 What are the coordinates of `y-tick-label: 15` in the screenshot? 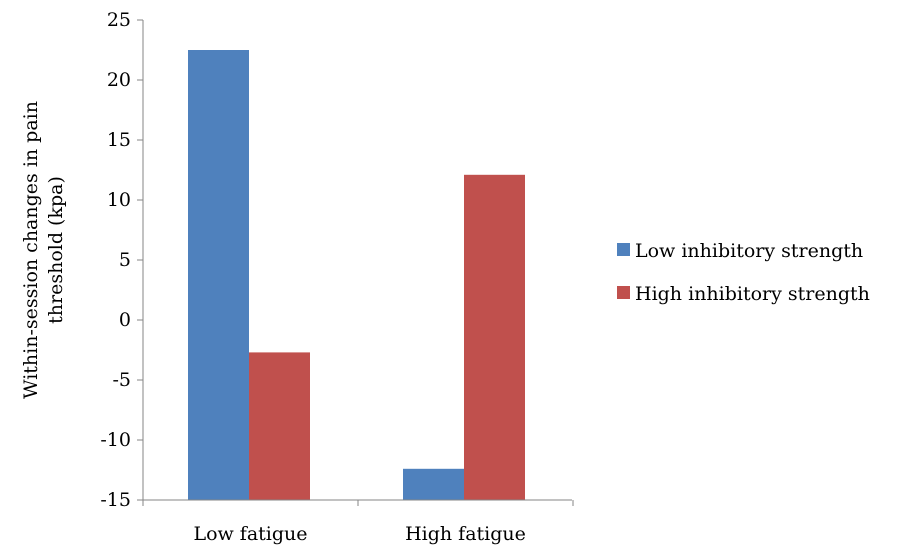 It's located at (119, 140).